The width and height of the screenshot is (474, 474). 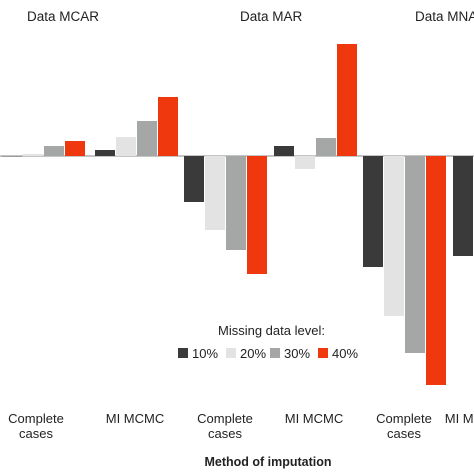 What do you see at coordinates (267, 462) in the screenshot?
I see `x-axis-title: Method of imputation` at bounding box center [267, 462].